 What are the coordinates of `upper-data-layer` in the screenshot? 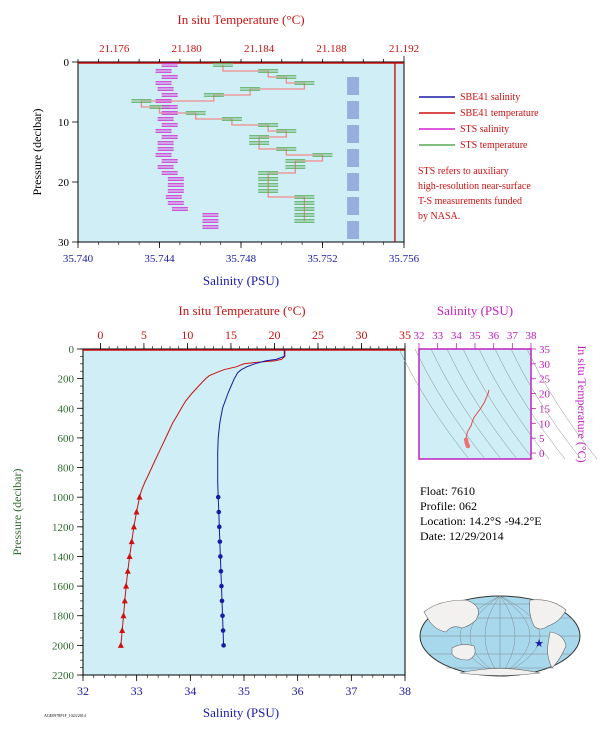 It's located at (241, 152).